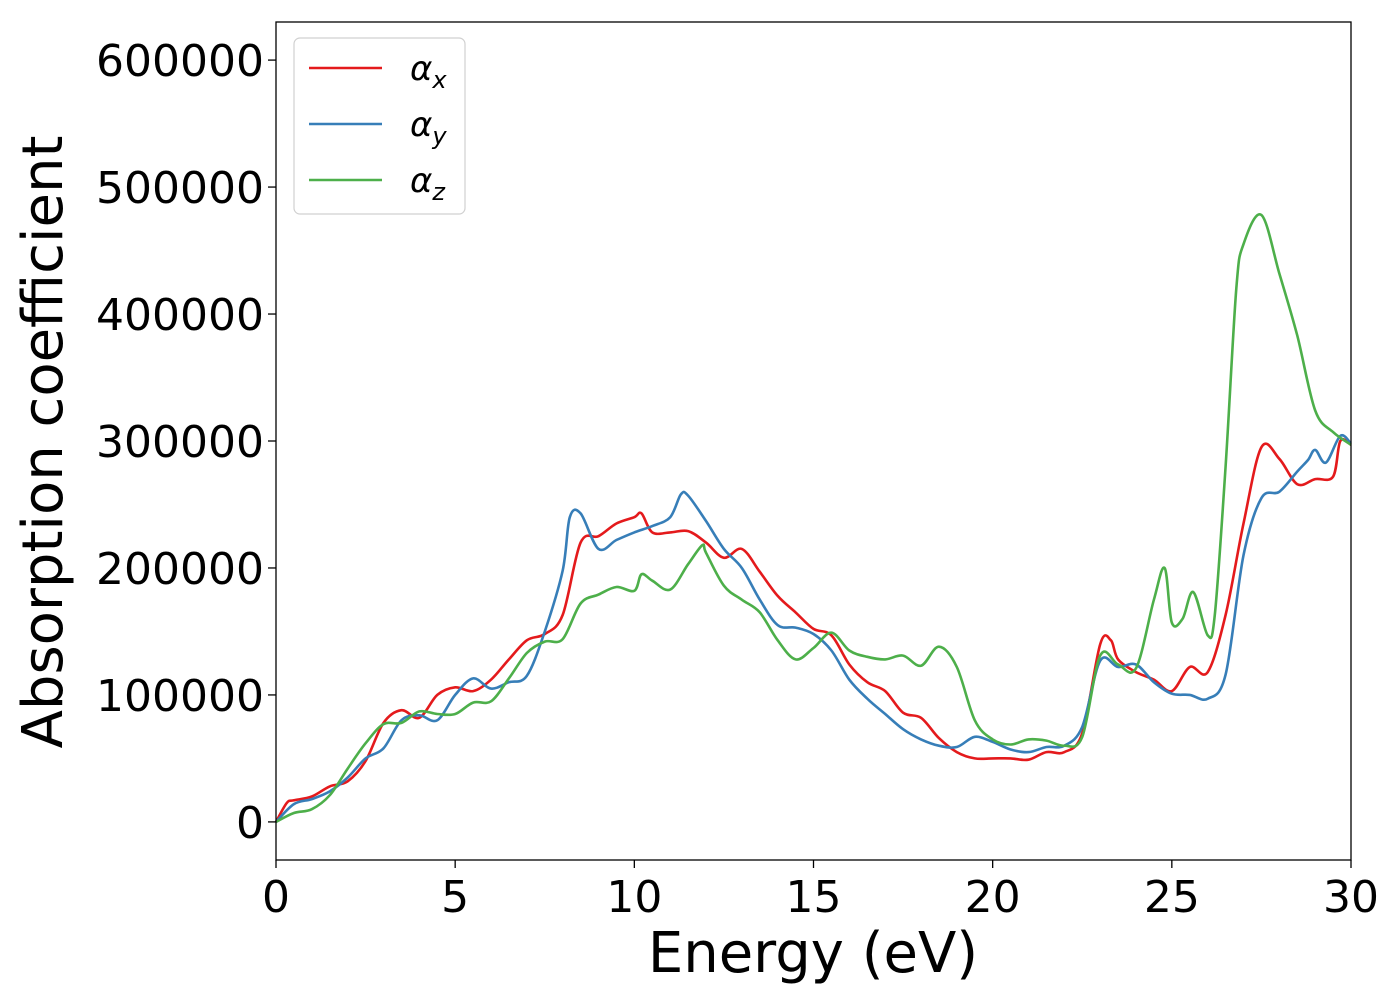  Describe the element at coordinates (1351, 897) in the screenshot. I see `x-tick-label: 30` at that location.